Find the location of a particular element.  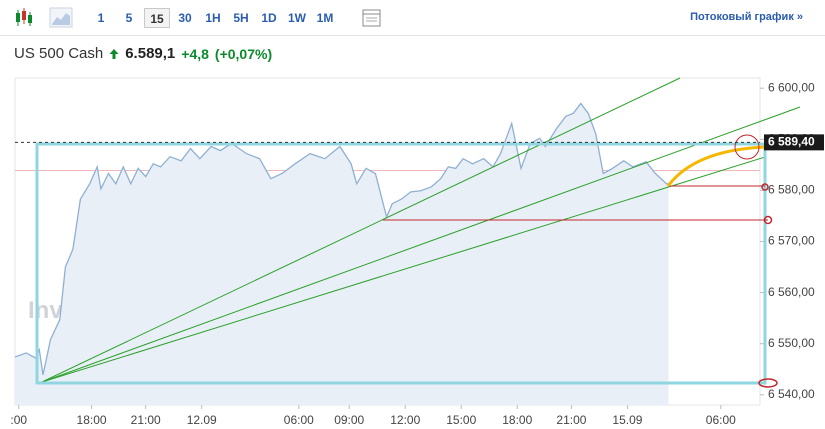

current-price-tag is located at coordinates (794, 142).